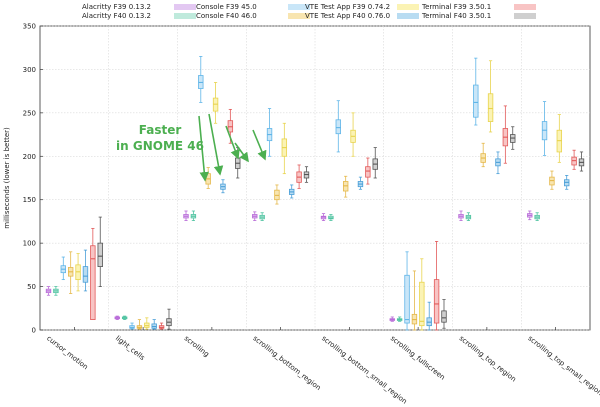 This screenshot has height=407, width=600. I want to click on annotation-arrows, so click(232, 147).